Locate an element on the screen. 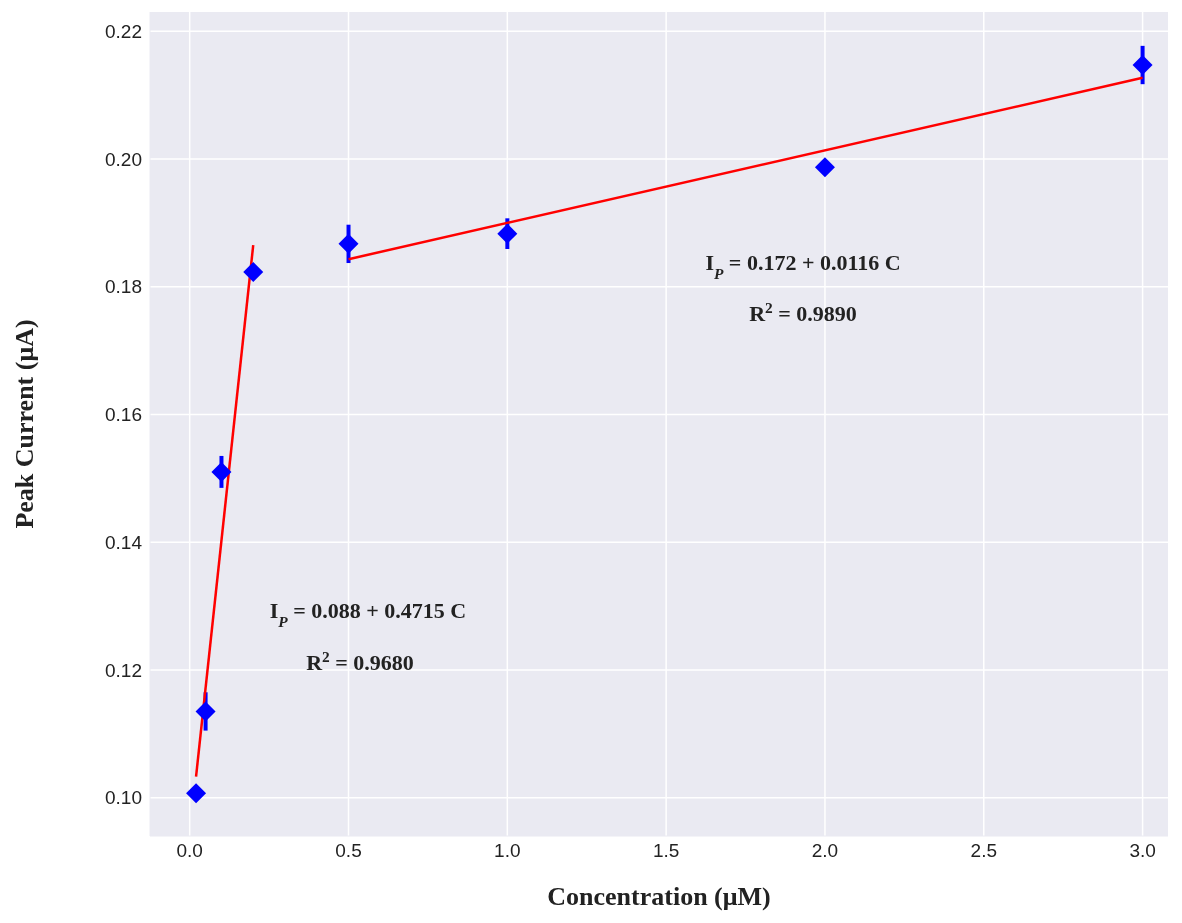 This screenshot has width=1182, height=923. x-axis-title: Concentration (μM) is located at coordinates (659, 896).